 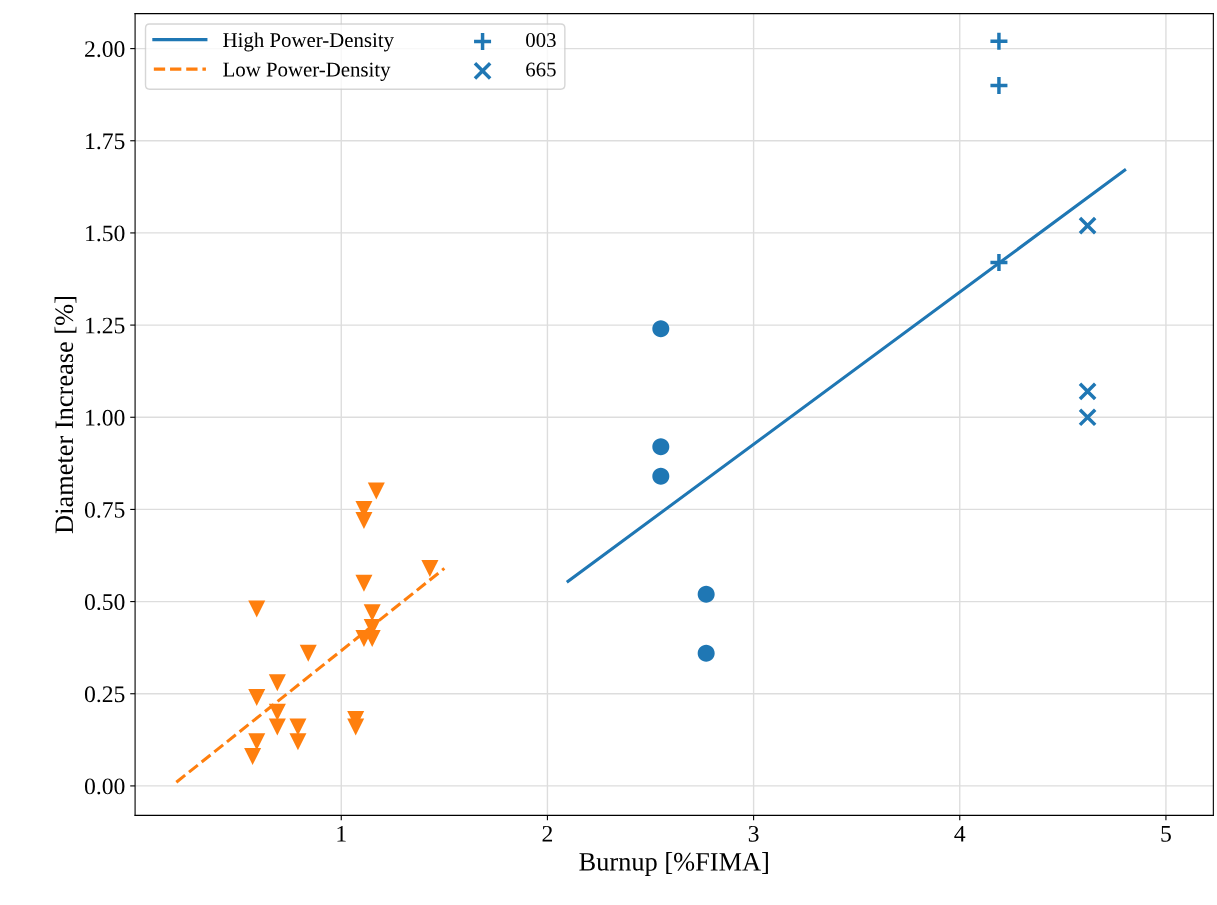 I want to click on y-tick-label: 2.00, so click(x=105, y=49).